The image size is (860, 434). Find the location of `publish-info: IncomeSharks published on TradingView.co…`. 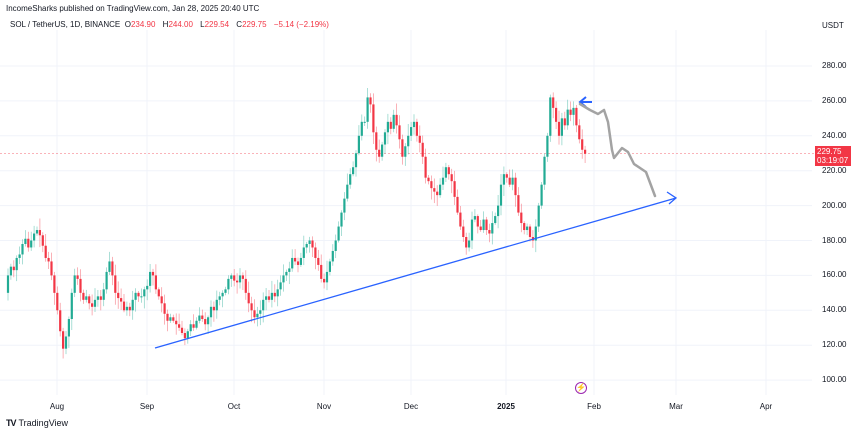

publish-info: IncomeSharks published on TradingView.co… is located at coordinates (133, 8).